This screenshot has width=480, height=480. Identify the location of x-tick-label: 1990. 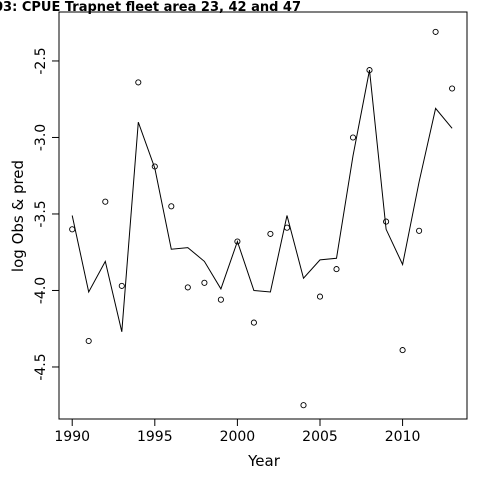
(72, 437).